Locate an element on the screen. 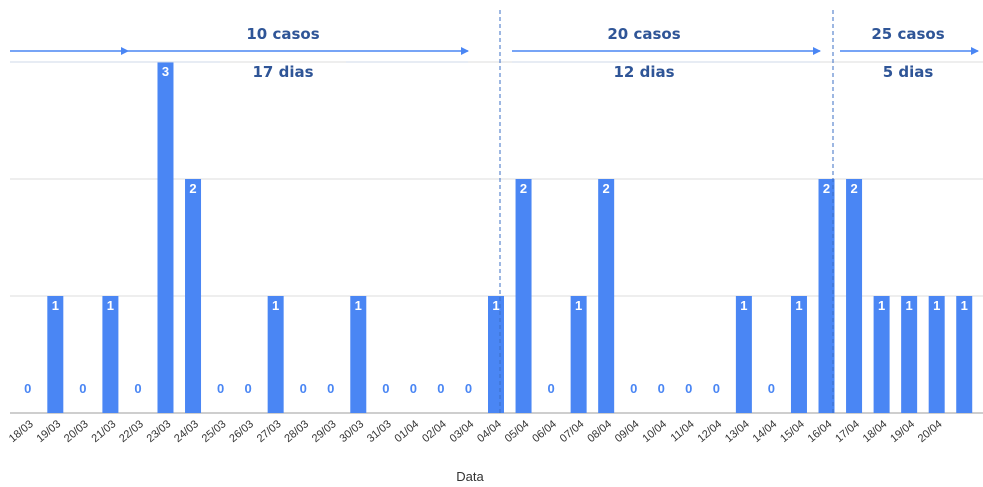 The height and width of the screenshot is (487, 983). x-tick-label: 21/03 is located at coordinates (104, 431).